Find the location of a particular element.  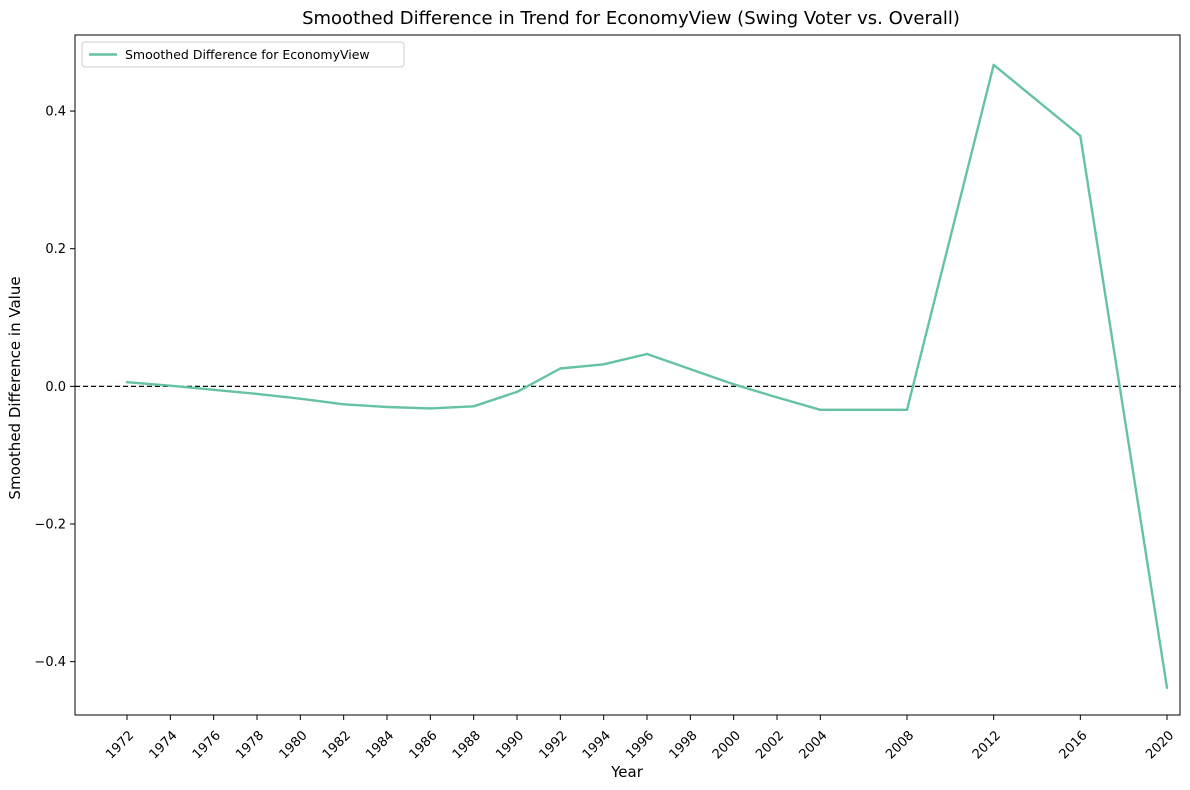

x-tick-label-1992: 1992 is located at coordinates (554, 745).